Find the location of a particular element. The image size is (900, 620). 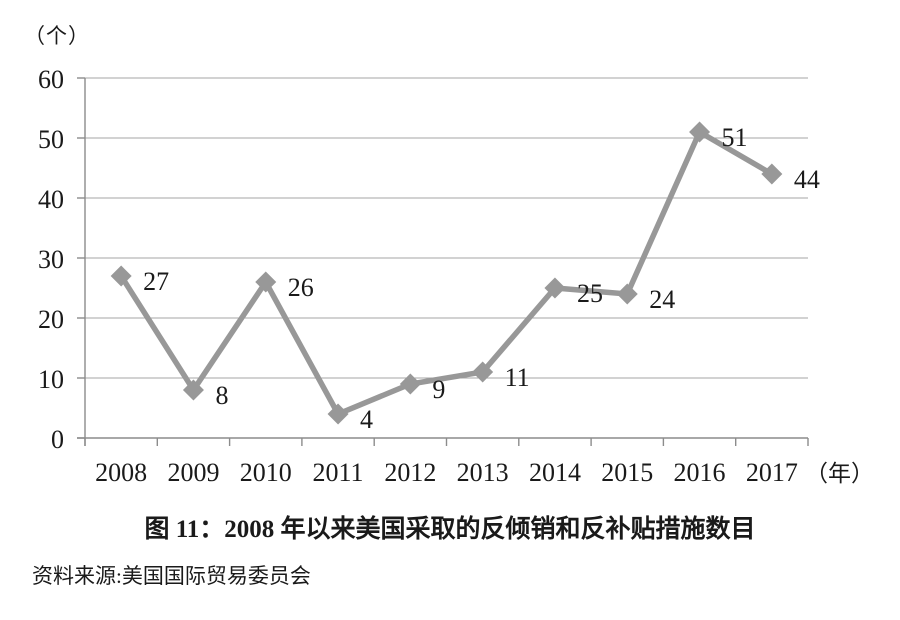

x-tick-label-2012: 2012 is located at coordinates (410, 472).